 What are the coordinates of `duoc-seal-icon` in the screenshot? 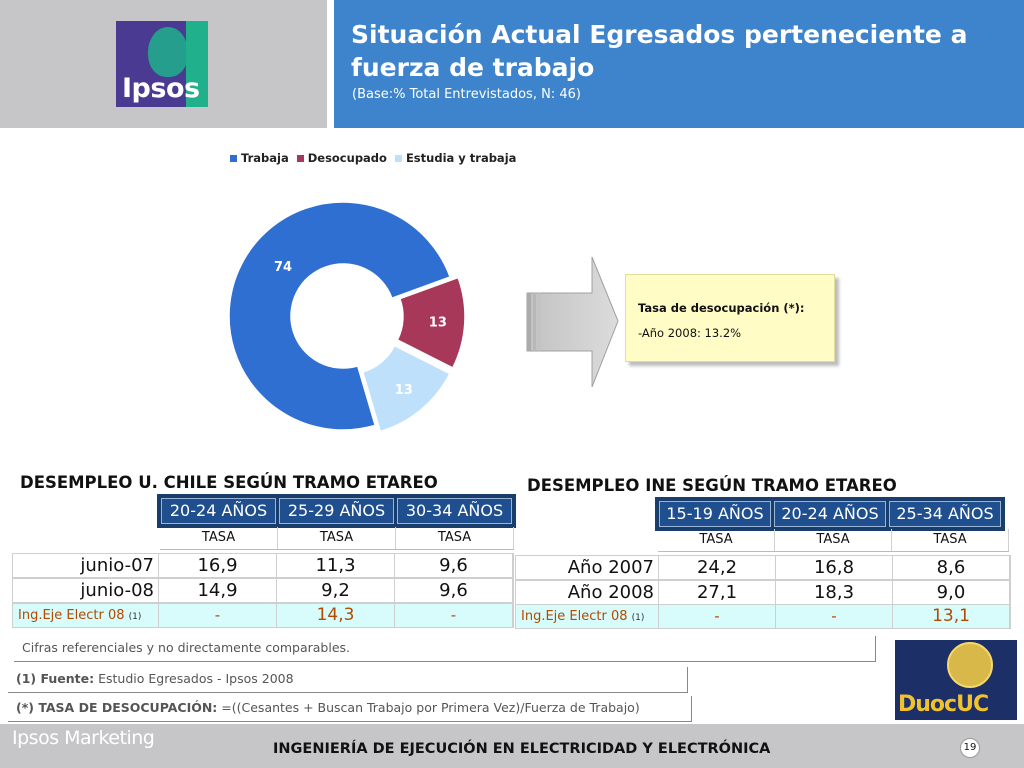 It's located at (970, 665).